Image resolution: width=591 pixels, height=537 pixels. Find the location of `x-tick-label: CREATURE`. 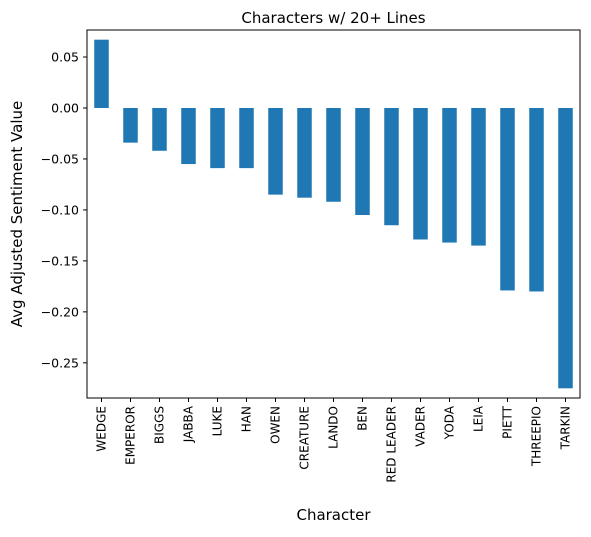

x-tick-label: CREATURE is located at coordinates (305, 438).